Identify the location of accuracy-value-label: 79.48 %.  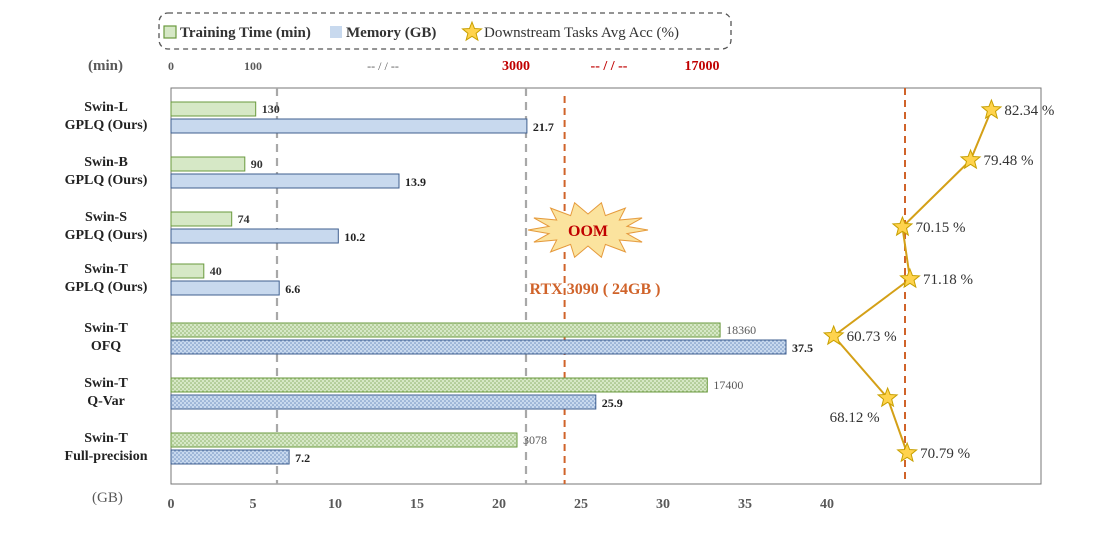
(1009, 161).